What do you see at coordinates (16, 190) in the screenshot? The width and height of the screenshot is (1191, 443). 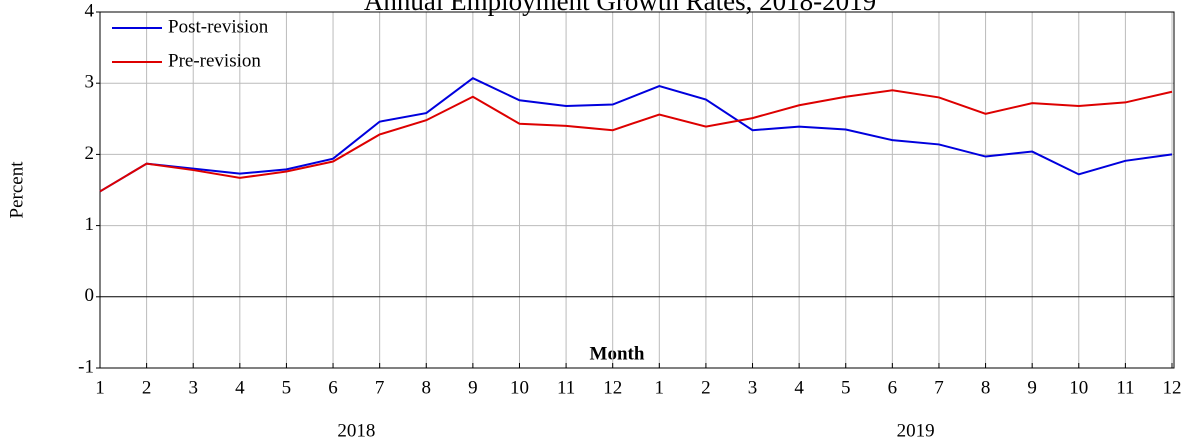 I see `y-axis-label: Percent` at bounding box center [16, 190].